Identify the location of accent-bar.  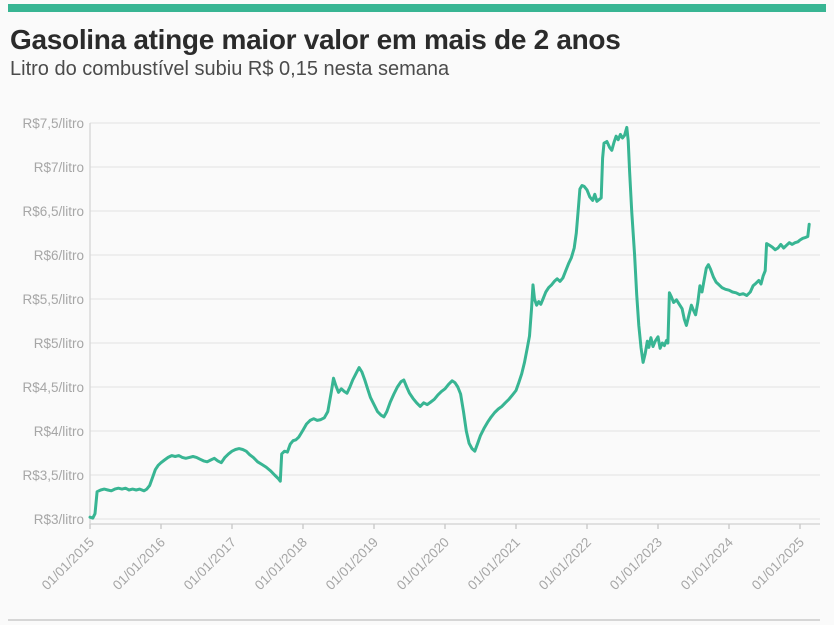
(417, 8).